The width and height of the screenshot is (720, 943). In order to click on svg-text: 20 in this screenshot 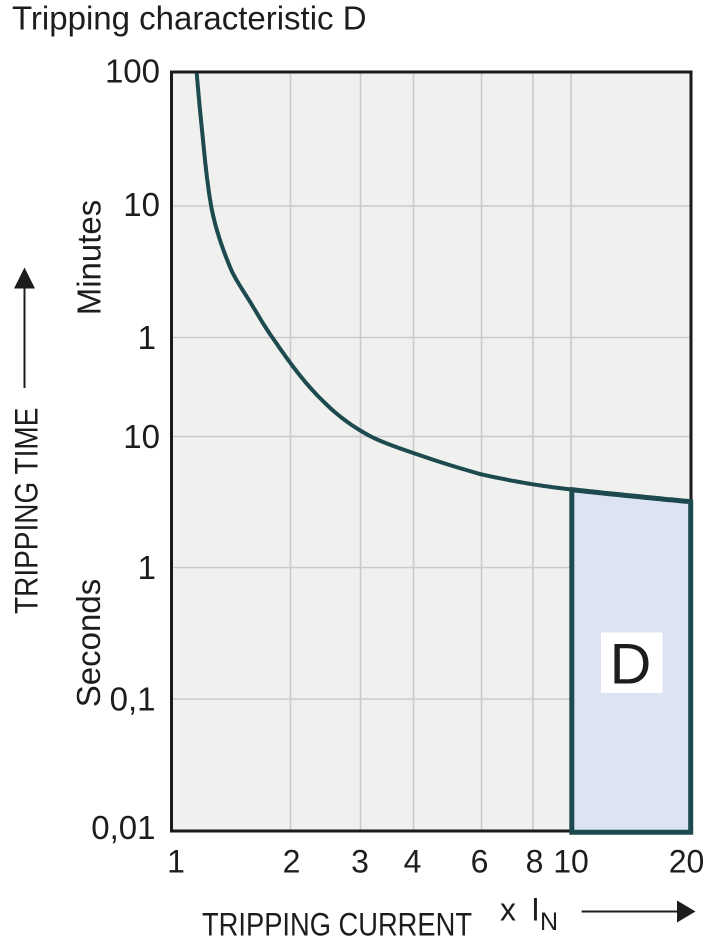, I will do `click(687, 861)`.